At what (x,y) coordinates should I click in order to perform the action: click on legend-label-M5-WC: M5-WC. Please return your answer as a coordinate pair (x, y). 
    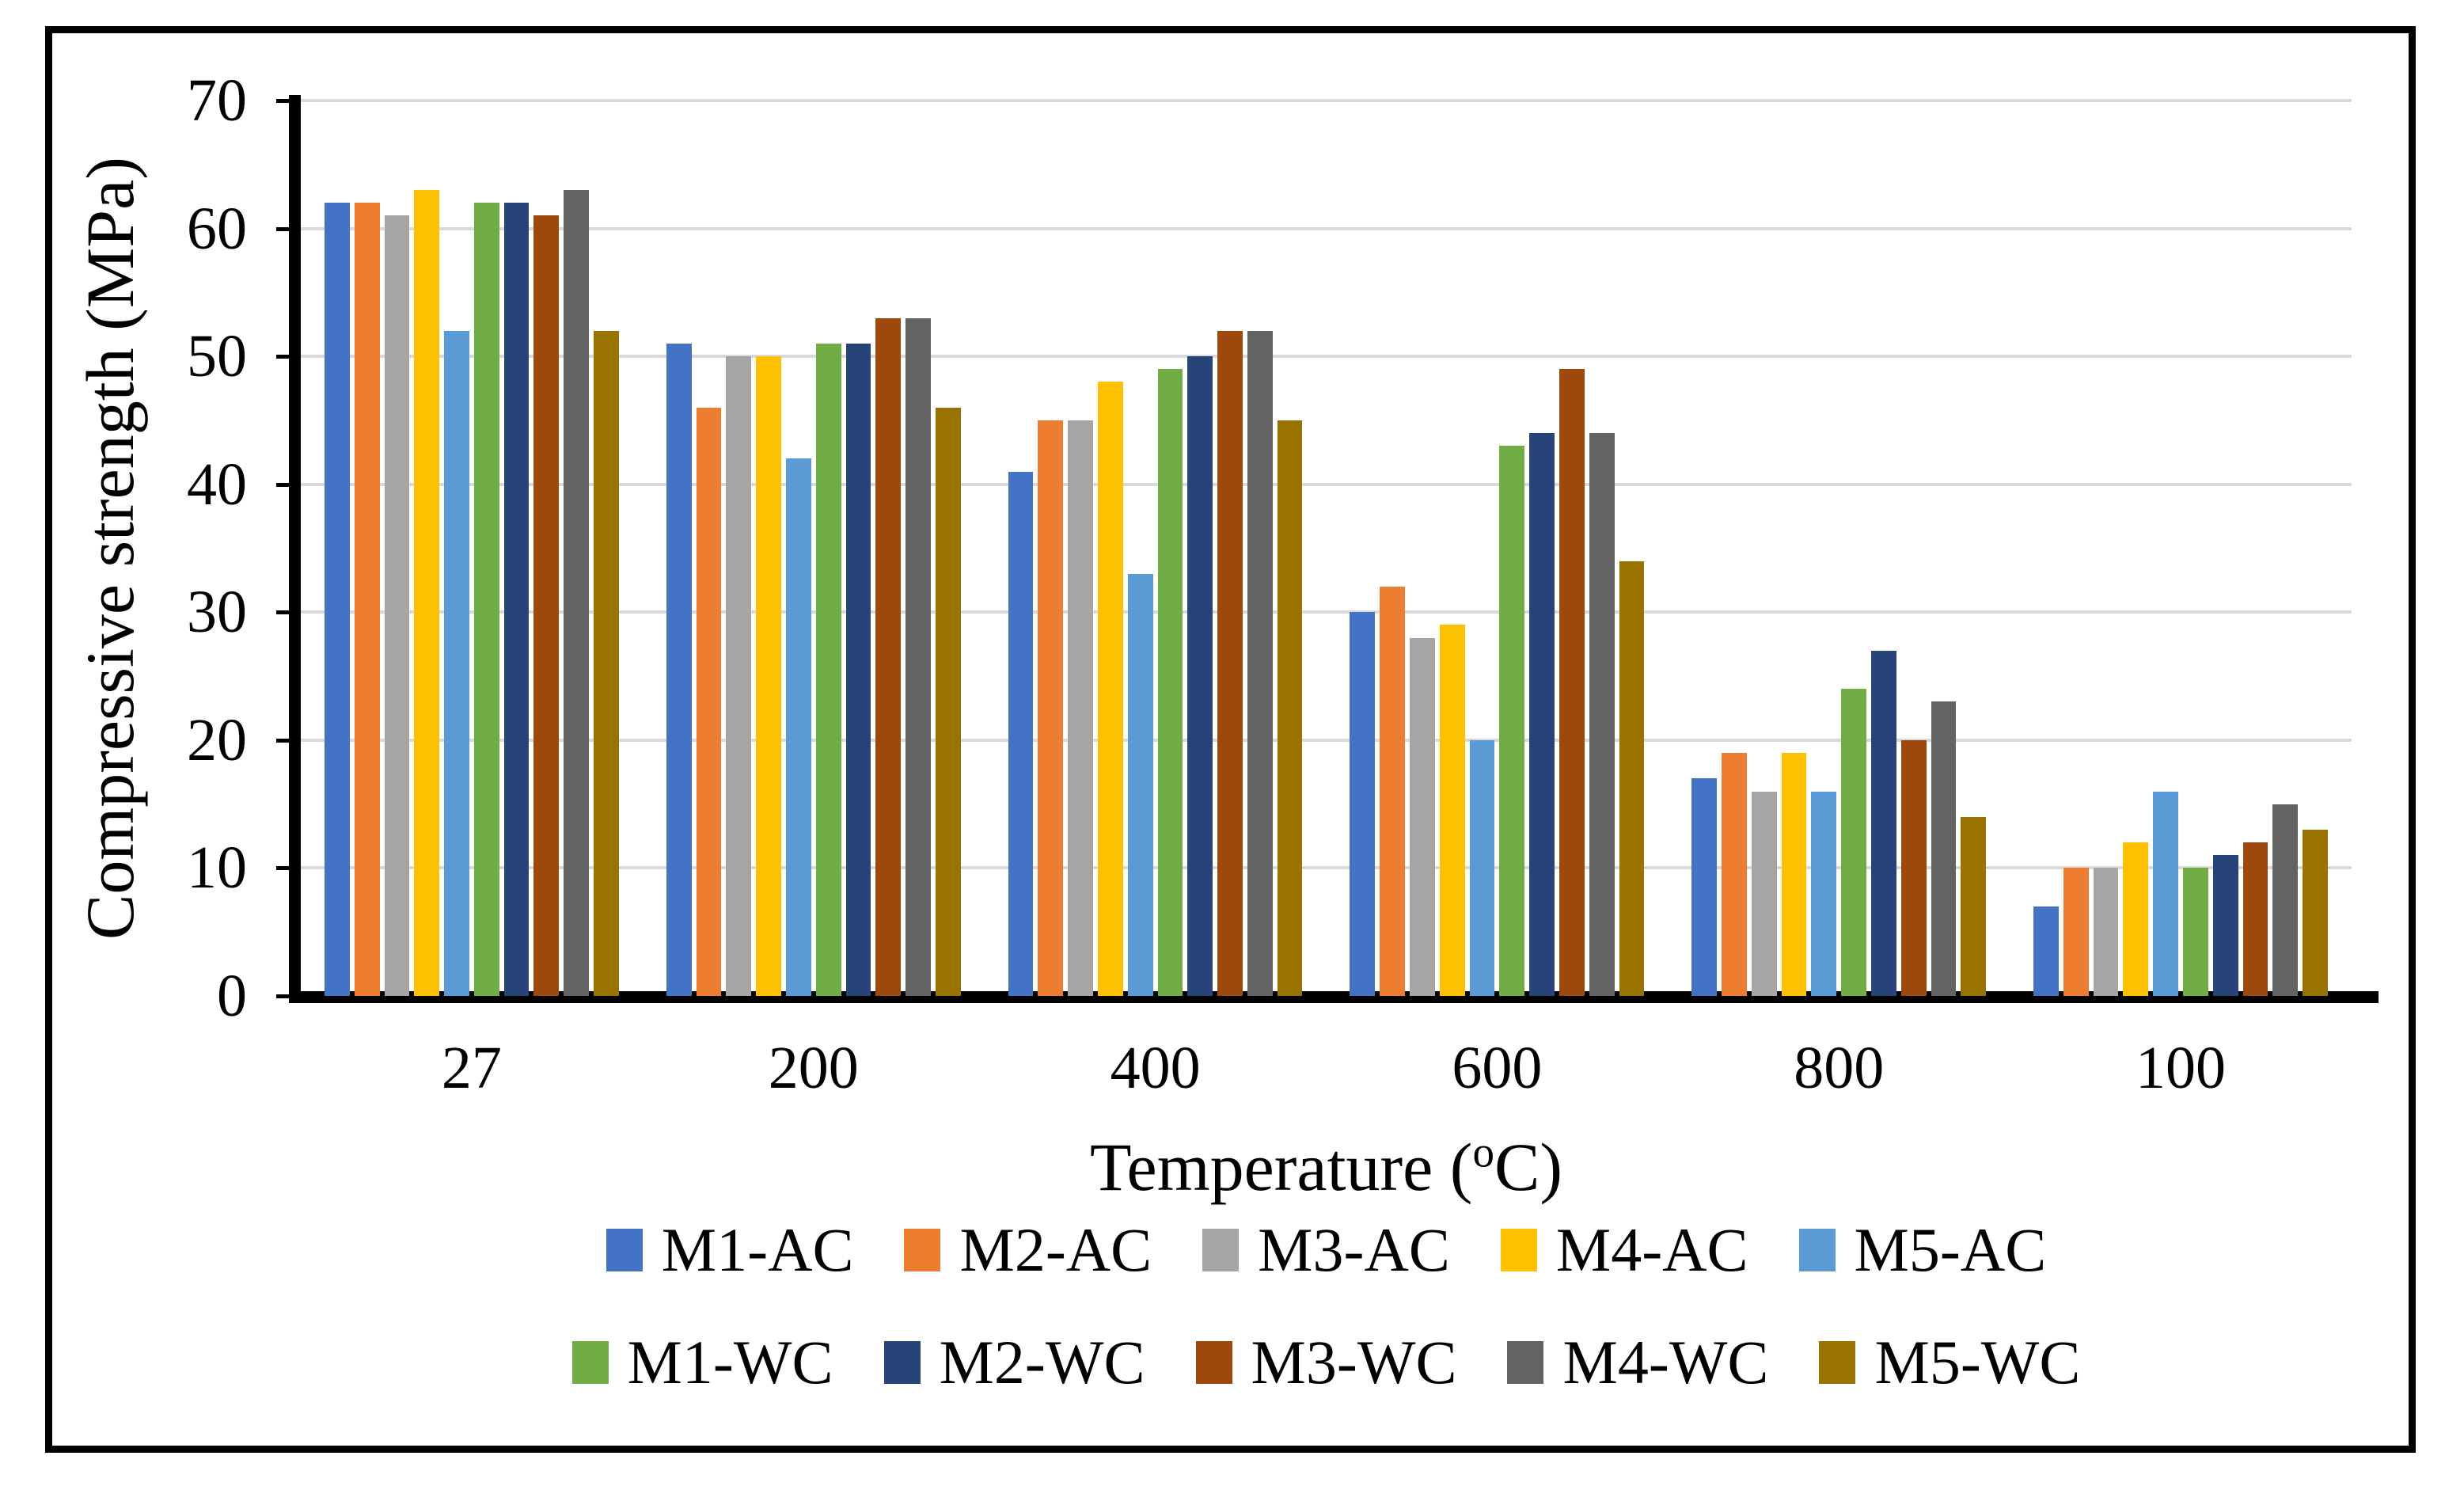
    Looking at the image, I should click on (1977, 1362).